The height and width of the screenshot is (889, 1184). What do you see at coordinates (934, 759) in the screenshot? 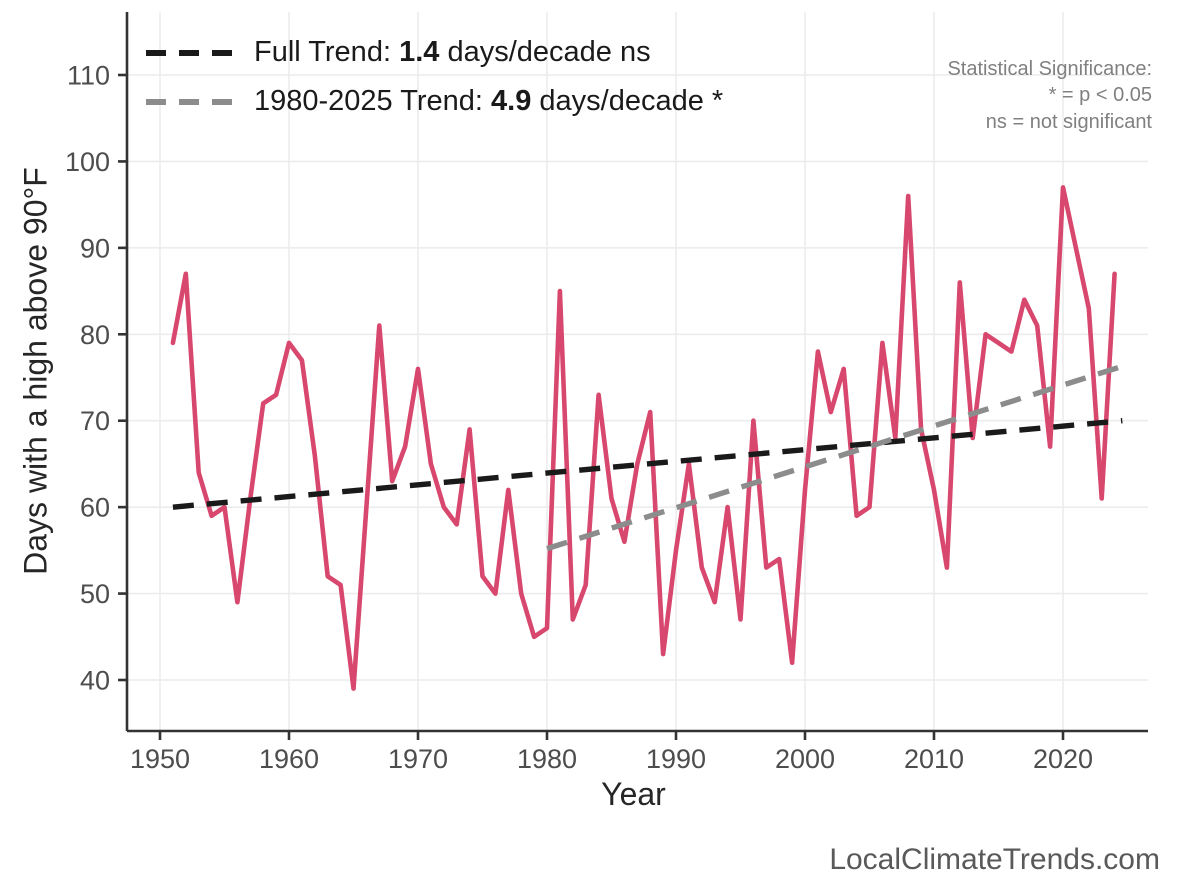
I see `x-tick-label: 2010` at bounding box center [934, 759].